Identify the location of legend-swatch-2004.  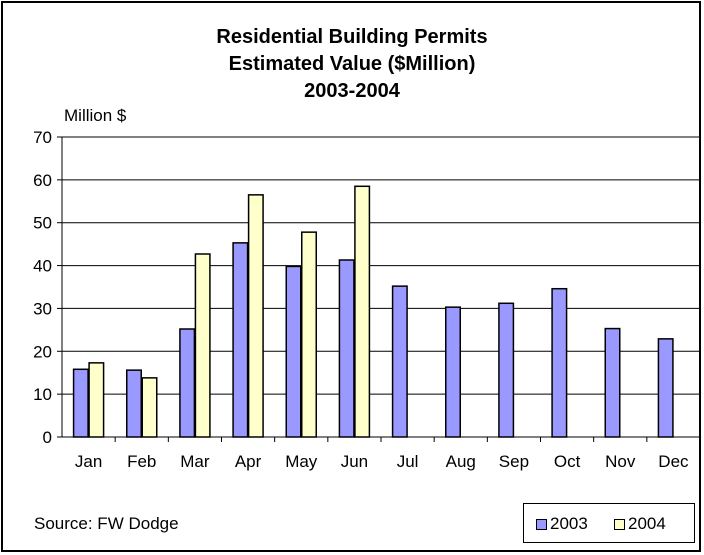
(619, 524).